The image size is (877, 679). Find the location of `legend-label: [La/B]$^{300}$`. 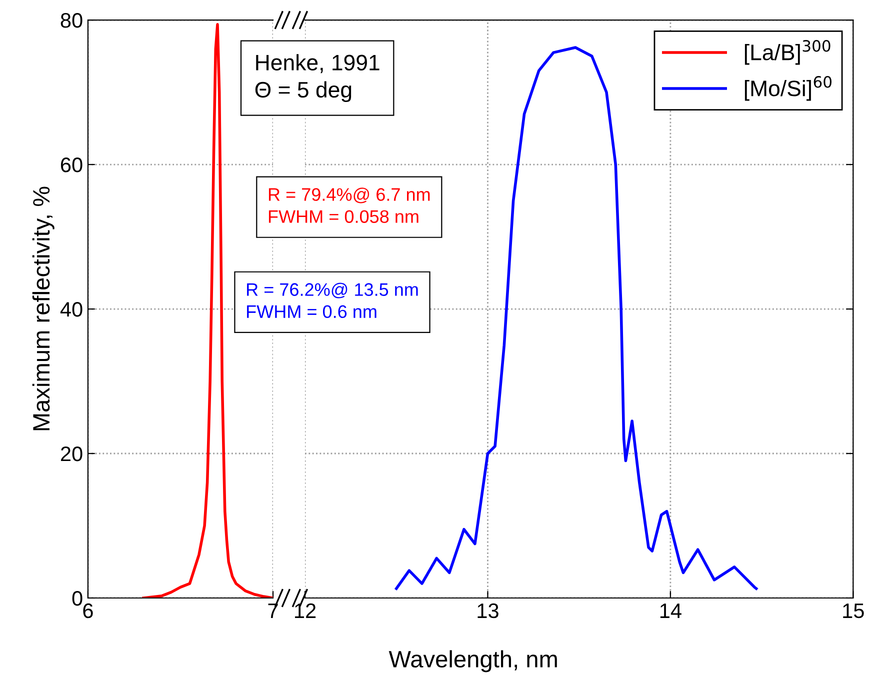

legend-label: [La/B]$^{300}$ is located at coordinates (787, 52).